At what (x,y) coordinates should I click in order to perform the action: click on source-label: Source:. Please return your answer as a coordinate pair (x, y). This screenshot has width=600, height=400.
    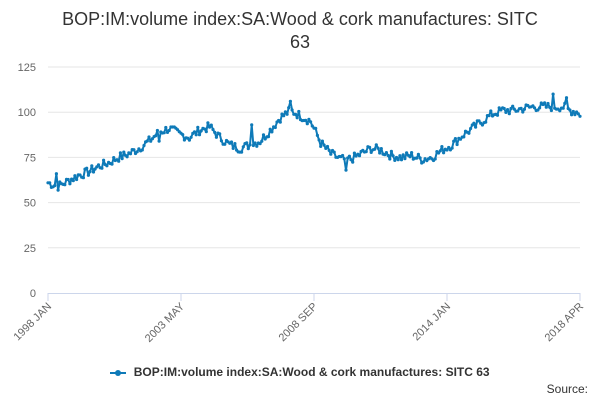
    Looking at the image, I should click on (567, 389).